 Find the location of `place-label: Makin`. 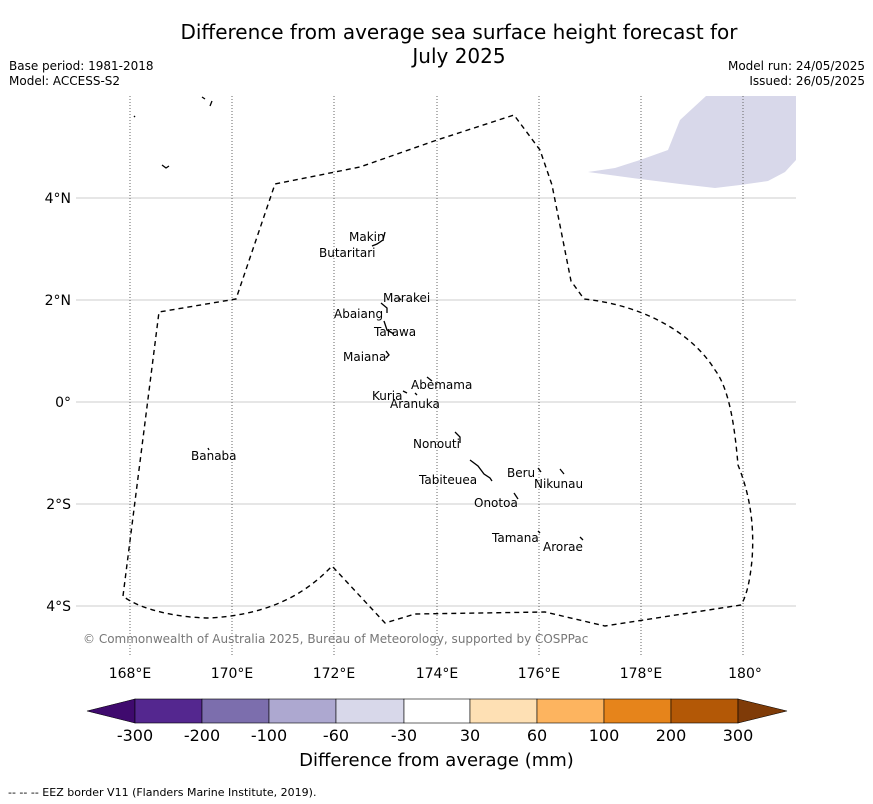

place-label: Makin is located at coordinates (367, 237).